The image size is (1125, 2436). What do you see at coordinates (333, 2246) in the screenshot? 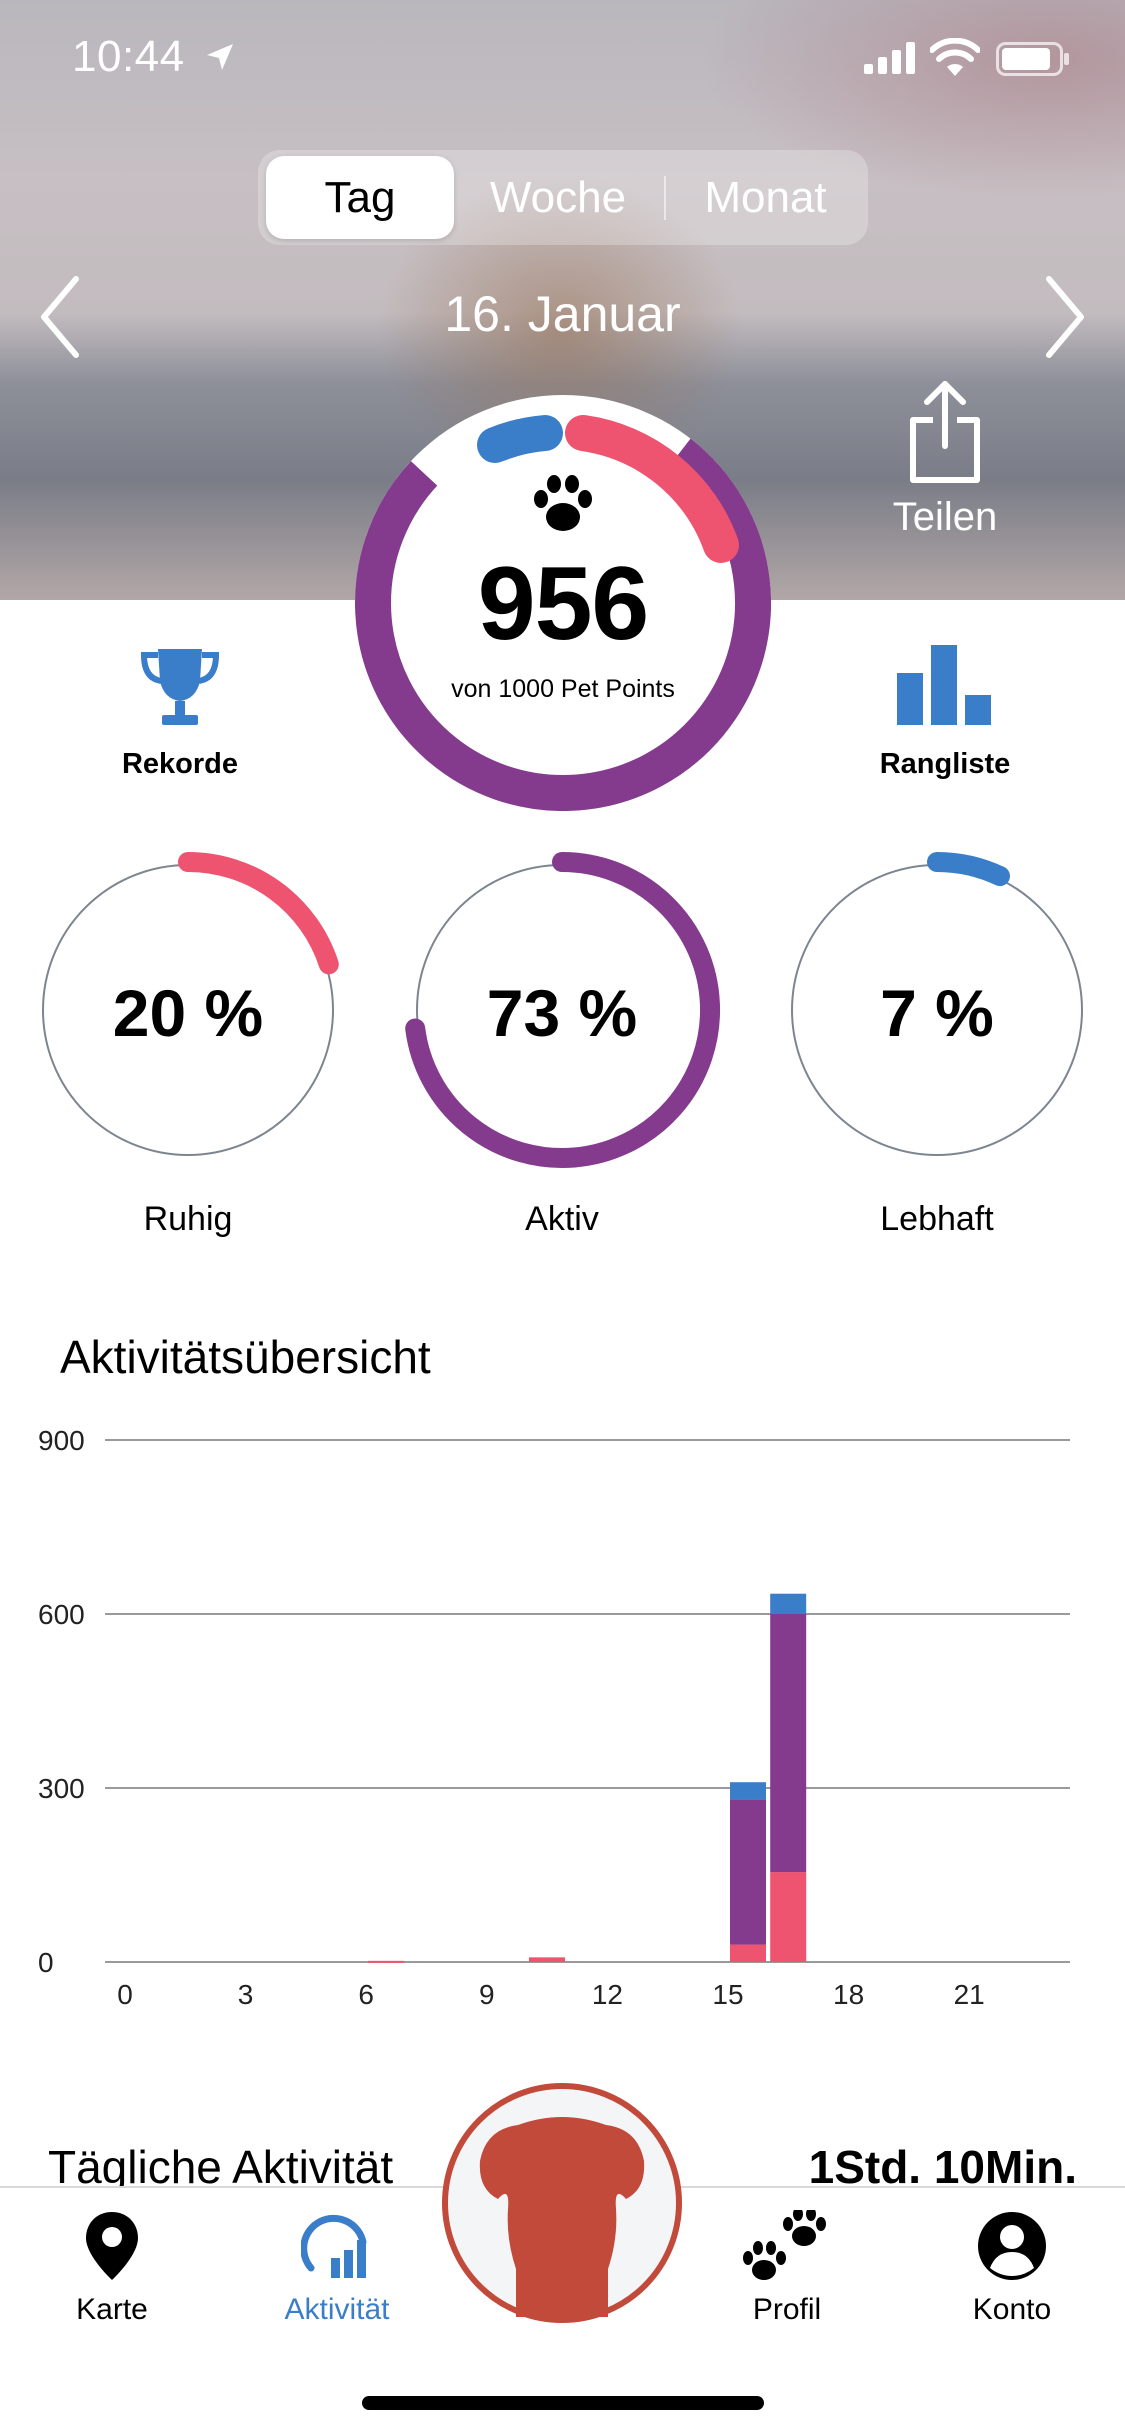
I see `activity-icon` at bounding box center [333, 2246].